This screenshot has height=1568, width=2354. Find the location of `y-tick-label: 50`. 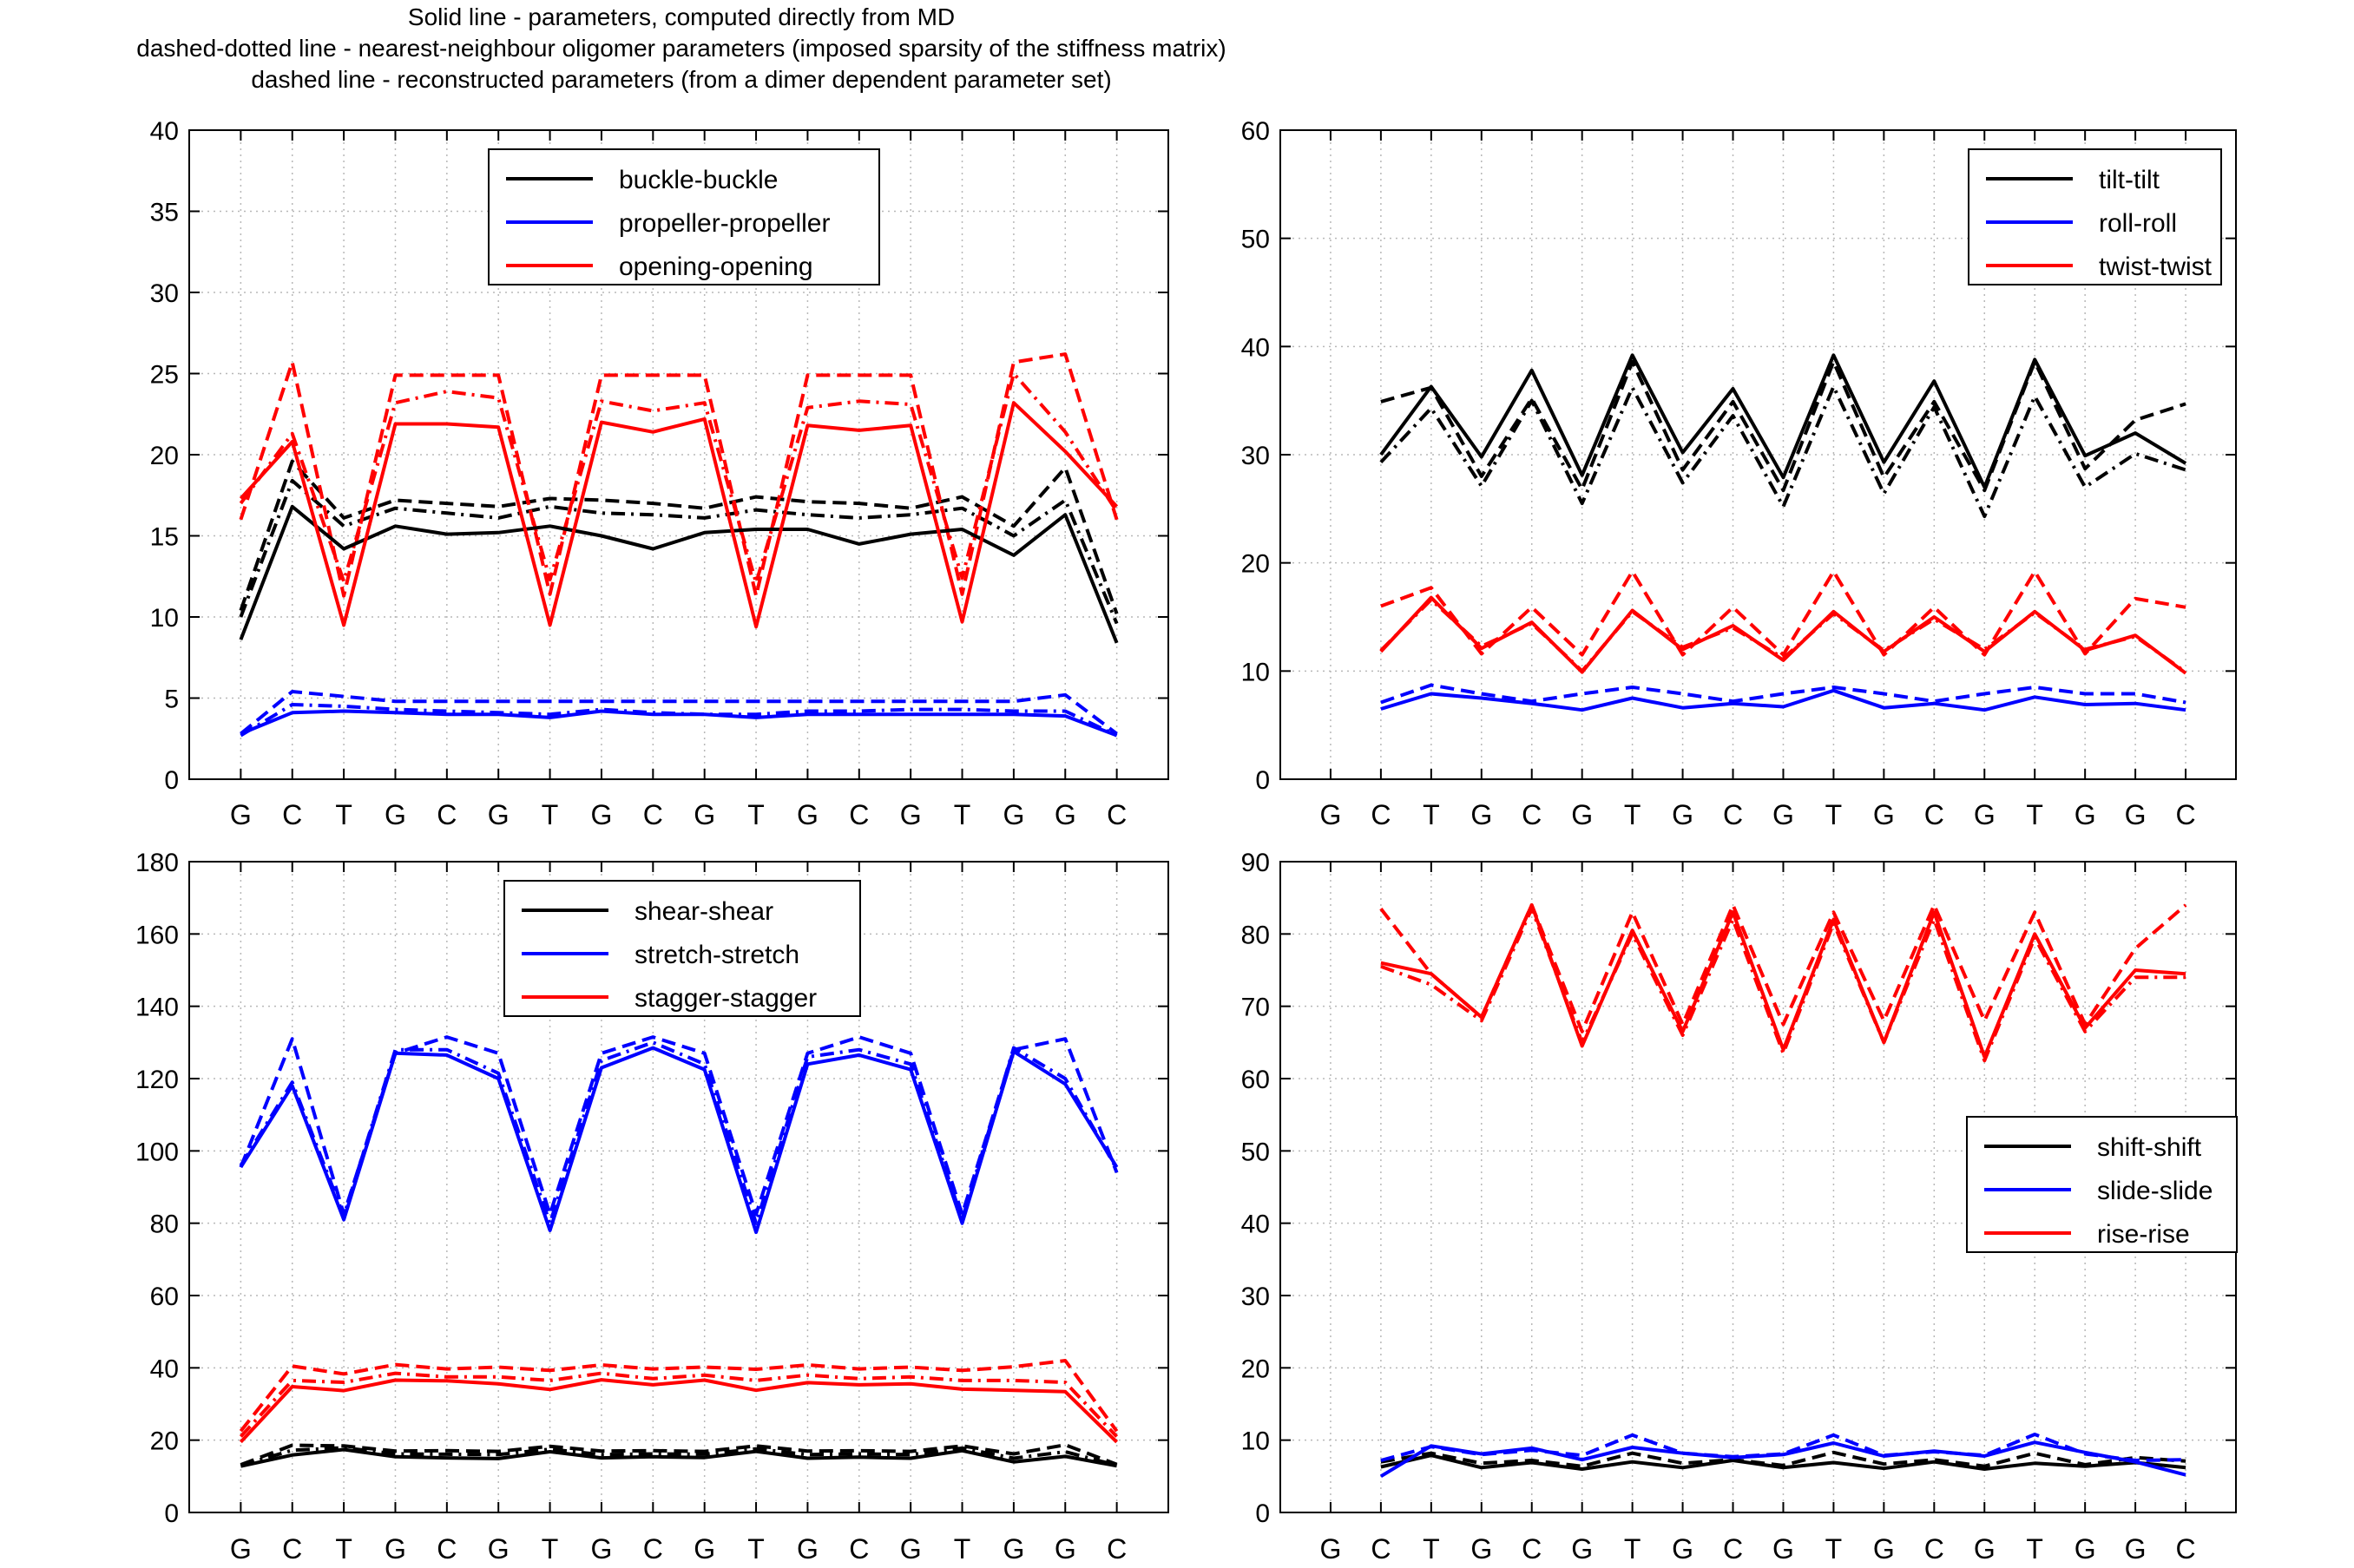

y-tick-label: 50 is located at coordinates (1255, 240).